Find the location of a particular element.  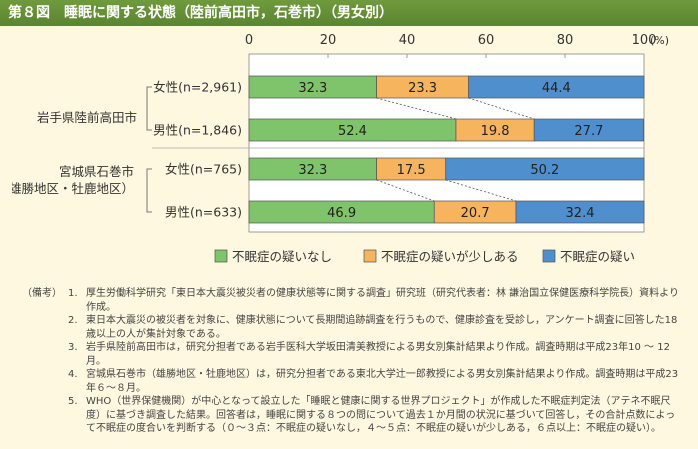

x-tick-label: 0 is located at coordinates (249, 40).